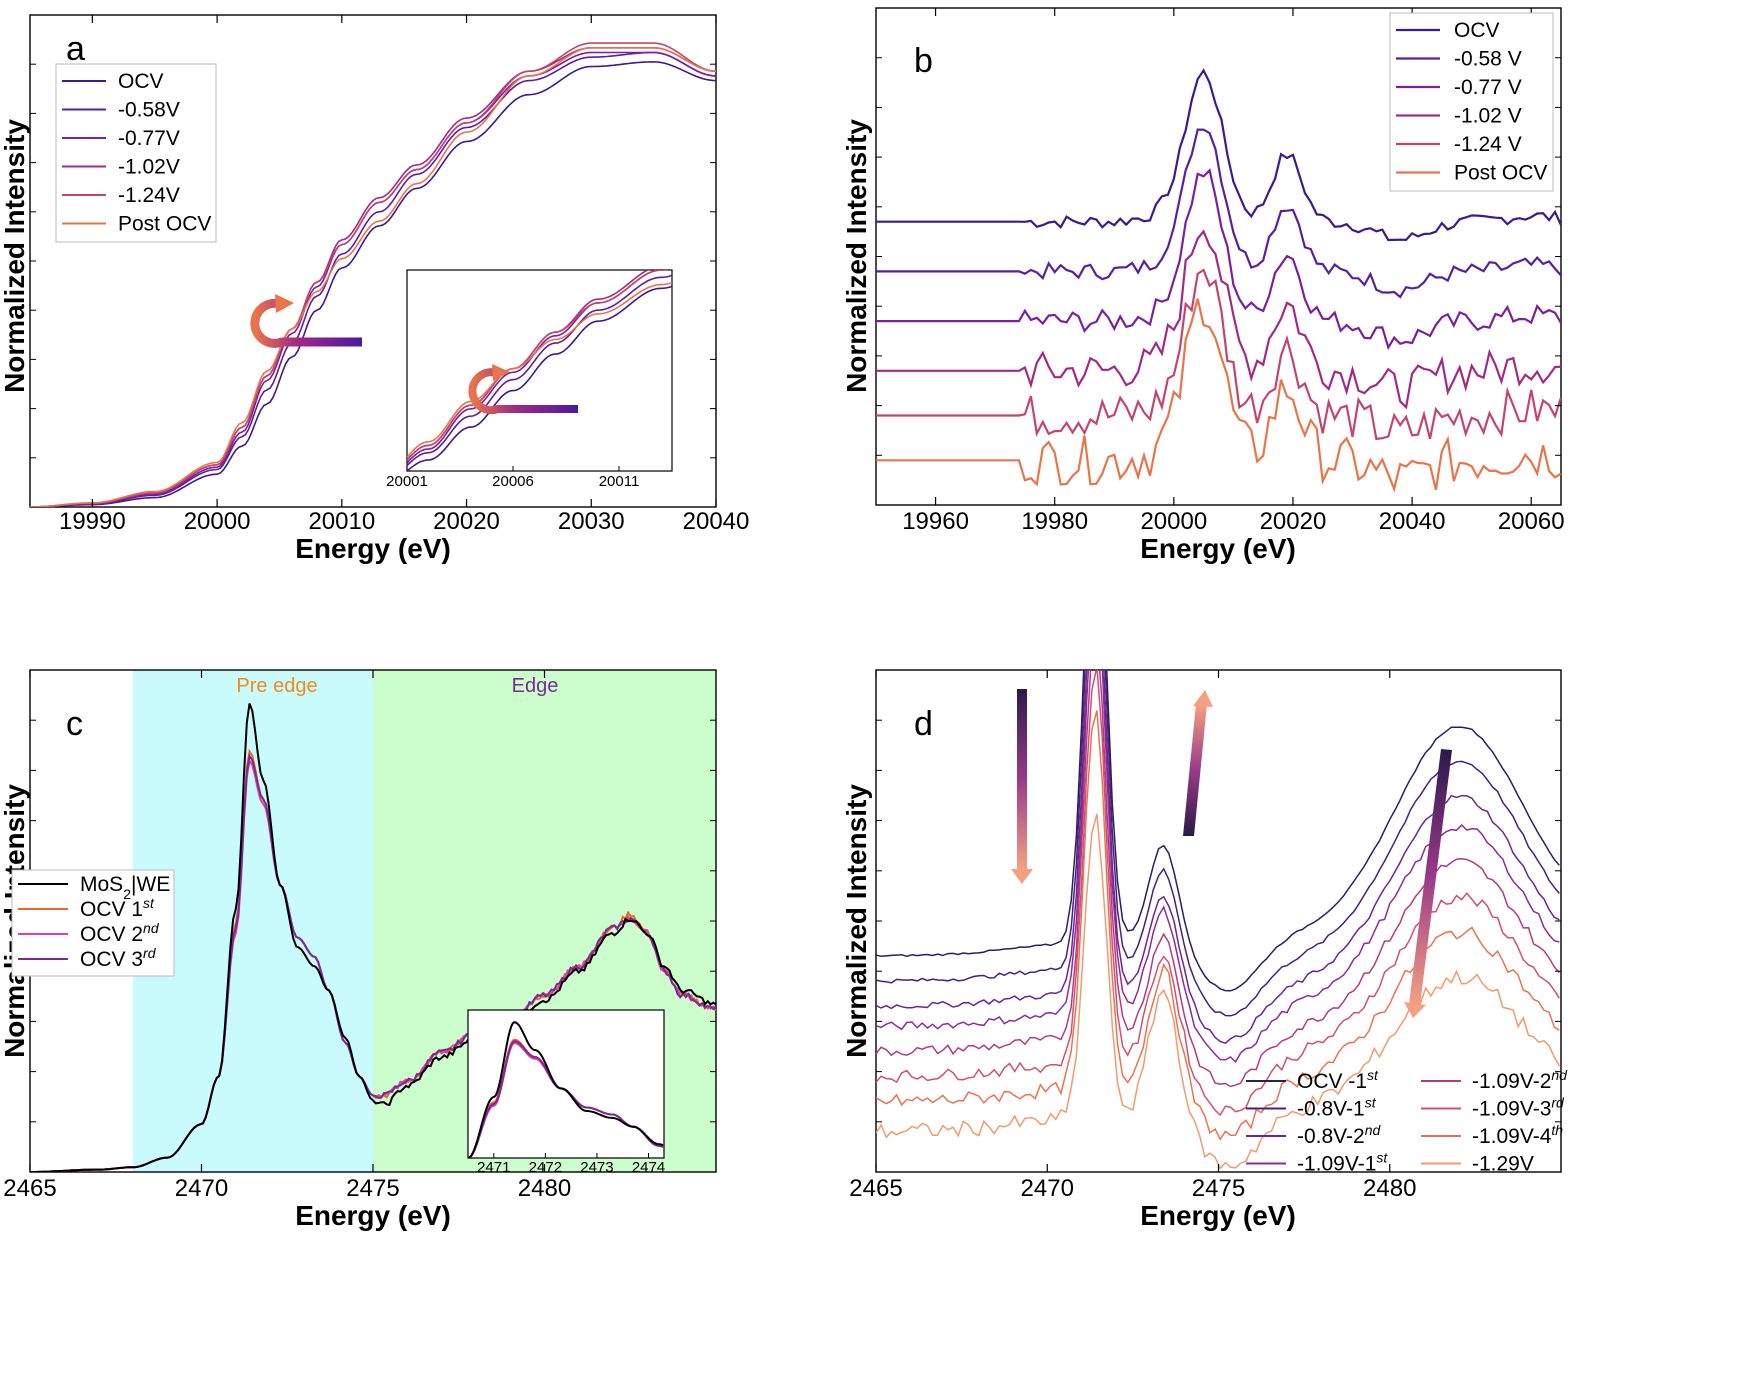  I want to click on inset-trend-arrow-icon, so click(523, 391).